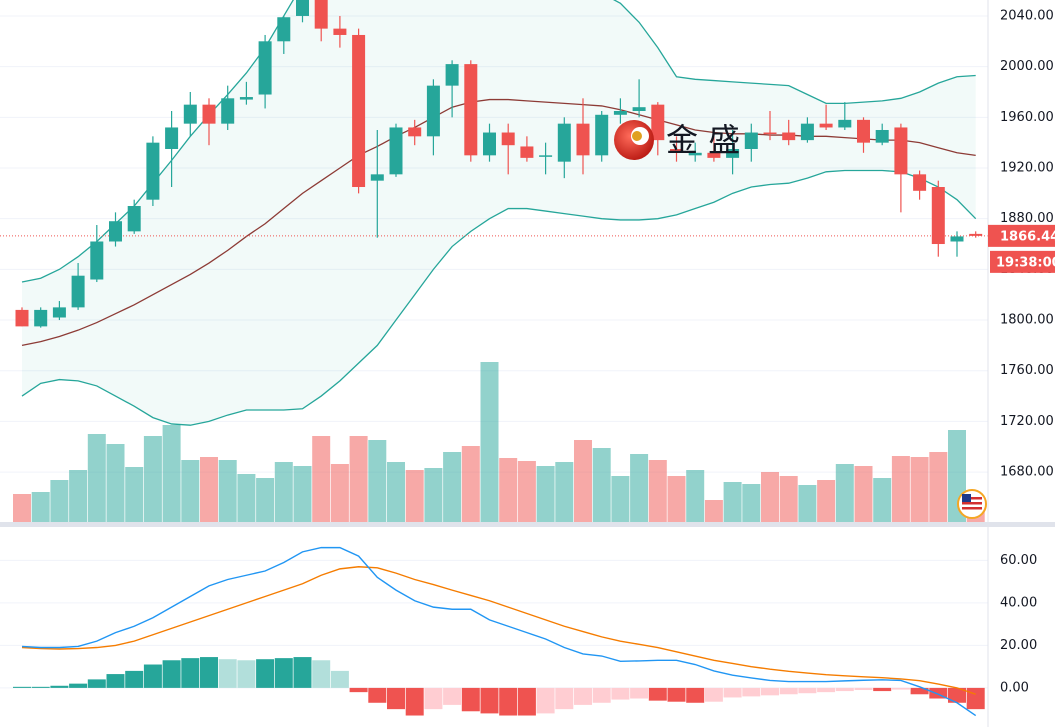  Describe the element at coordinates (527, 524) in the screenshot. I see `pane-divider` at that location.